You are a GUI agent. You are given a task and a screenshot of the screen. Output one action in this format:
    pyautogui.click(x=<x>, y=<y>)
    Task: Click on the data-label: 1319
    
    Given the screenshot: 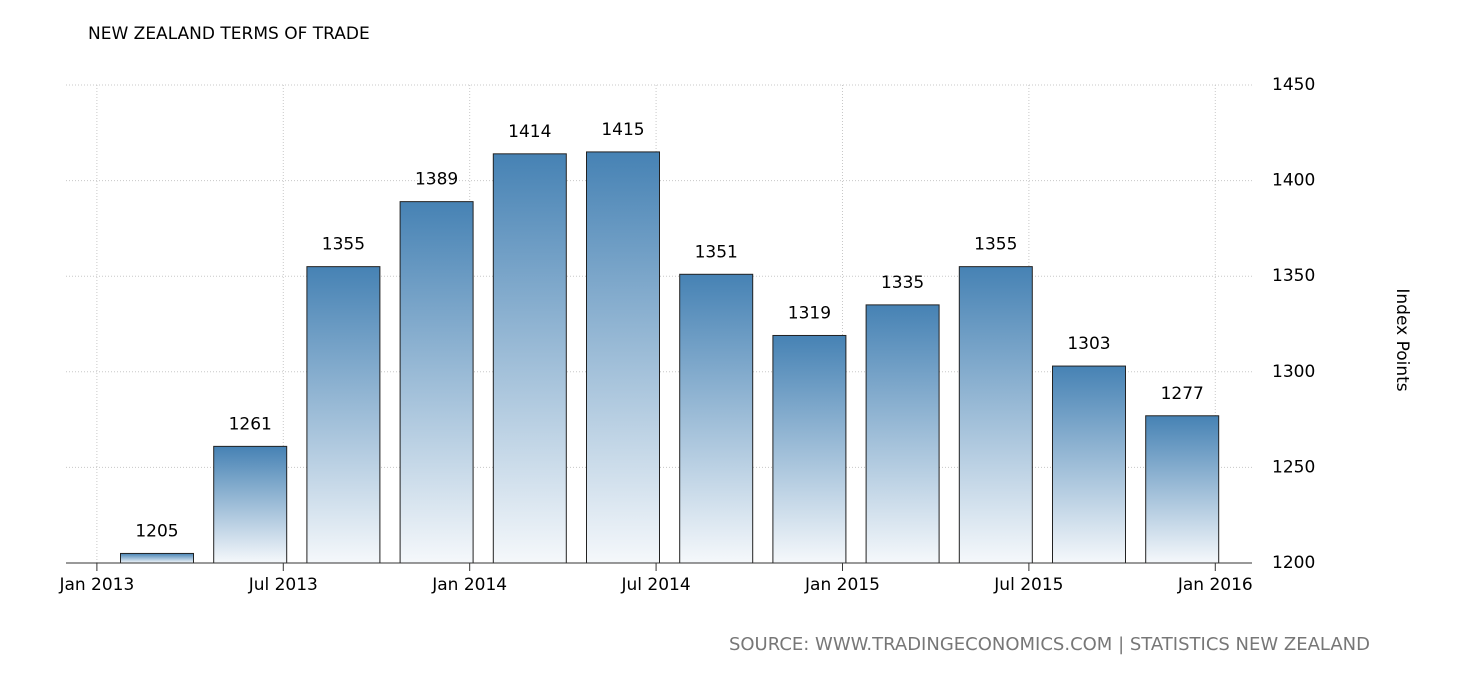 What is the action you would take?
    pyautogui.click(x=809, y=313)
    